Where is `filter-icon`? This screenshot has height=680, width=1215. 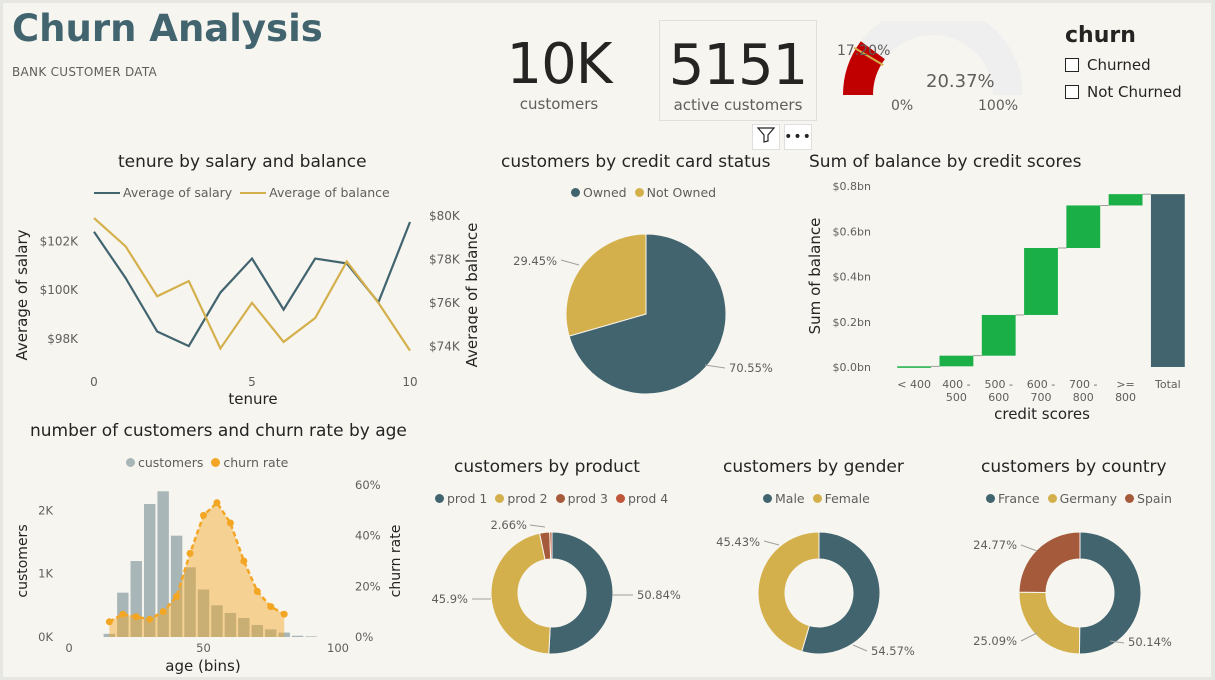 filter-icon is located at coordinates (766, 137).